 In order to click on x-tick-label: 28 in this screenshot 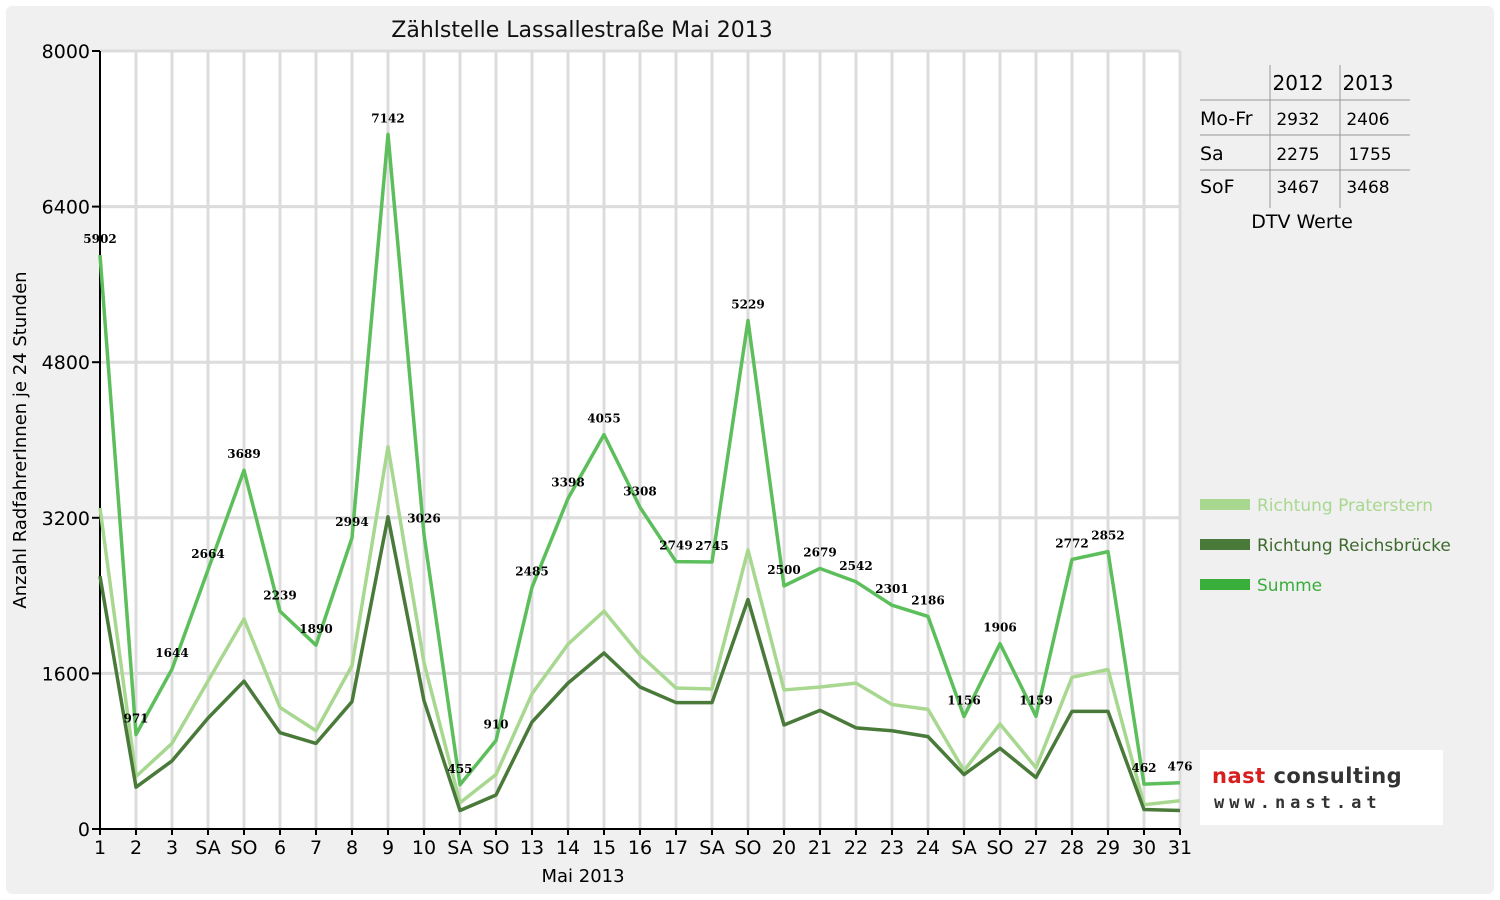, I will do `click(1072, 848)`.